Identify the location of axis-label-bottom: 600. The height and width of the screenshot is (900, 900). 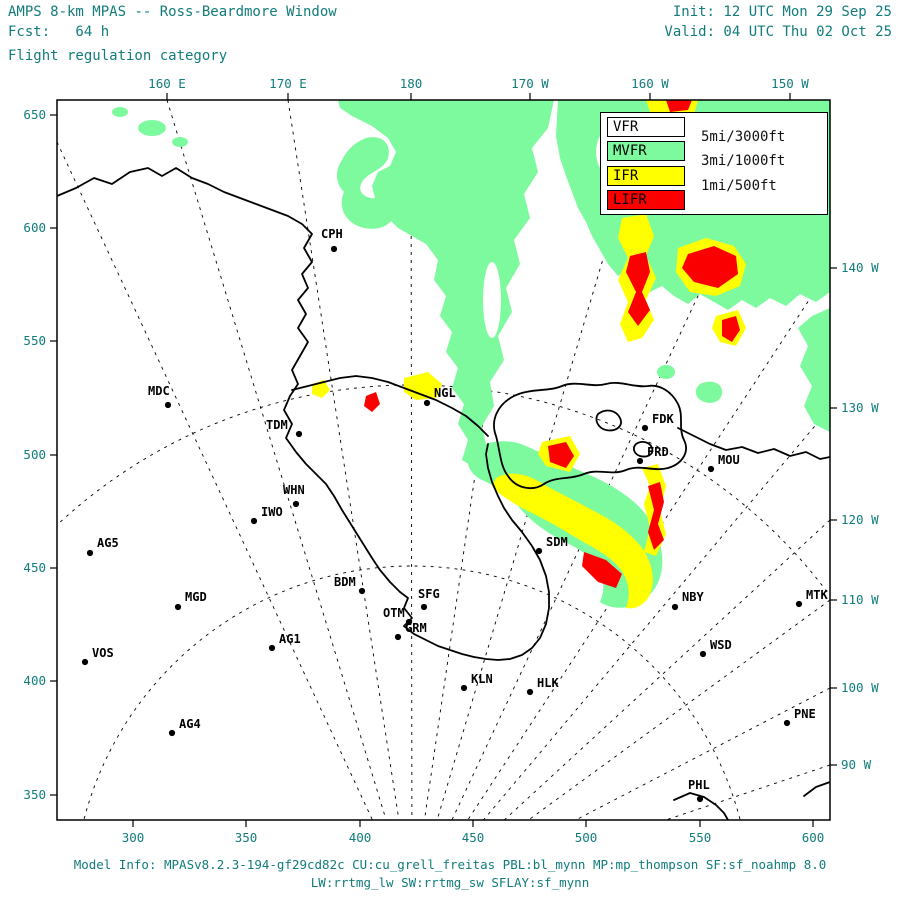
(813, 837).